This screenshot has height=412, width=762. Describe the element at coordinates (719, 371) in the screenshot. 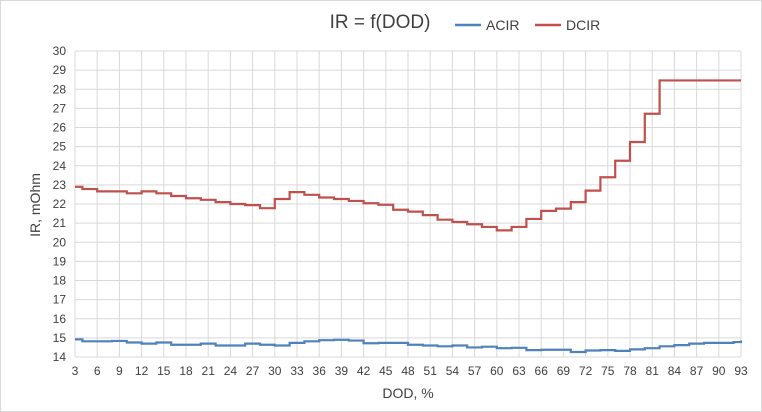

I see `x-tick-label: 90` at that location.